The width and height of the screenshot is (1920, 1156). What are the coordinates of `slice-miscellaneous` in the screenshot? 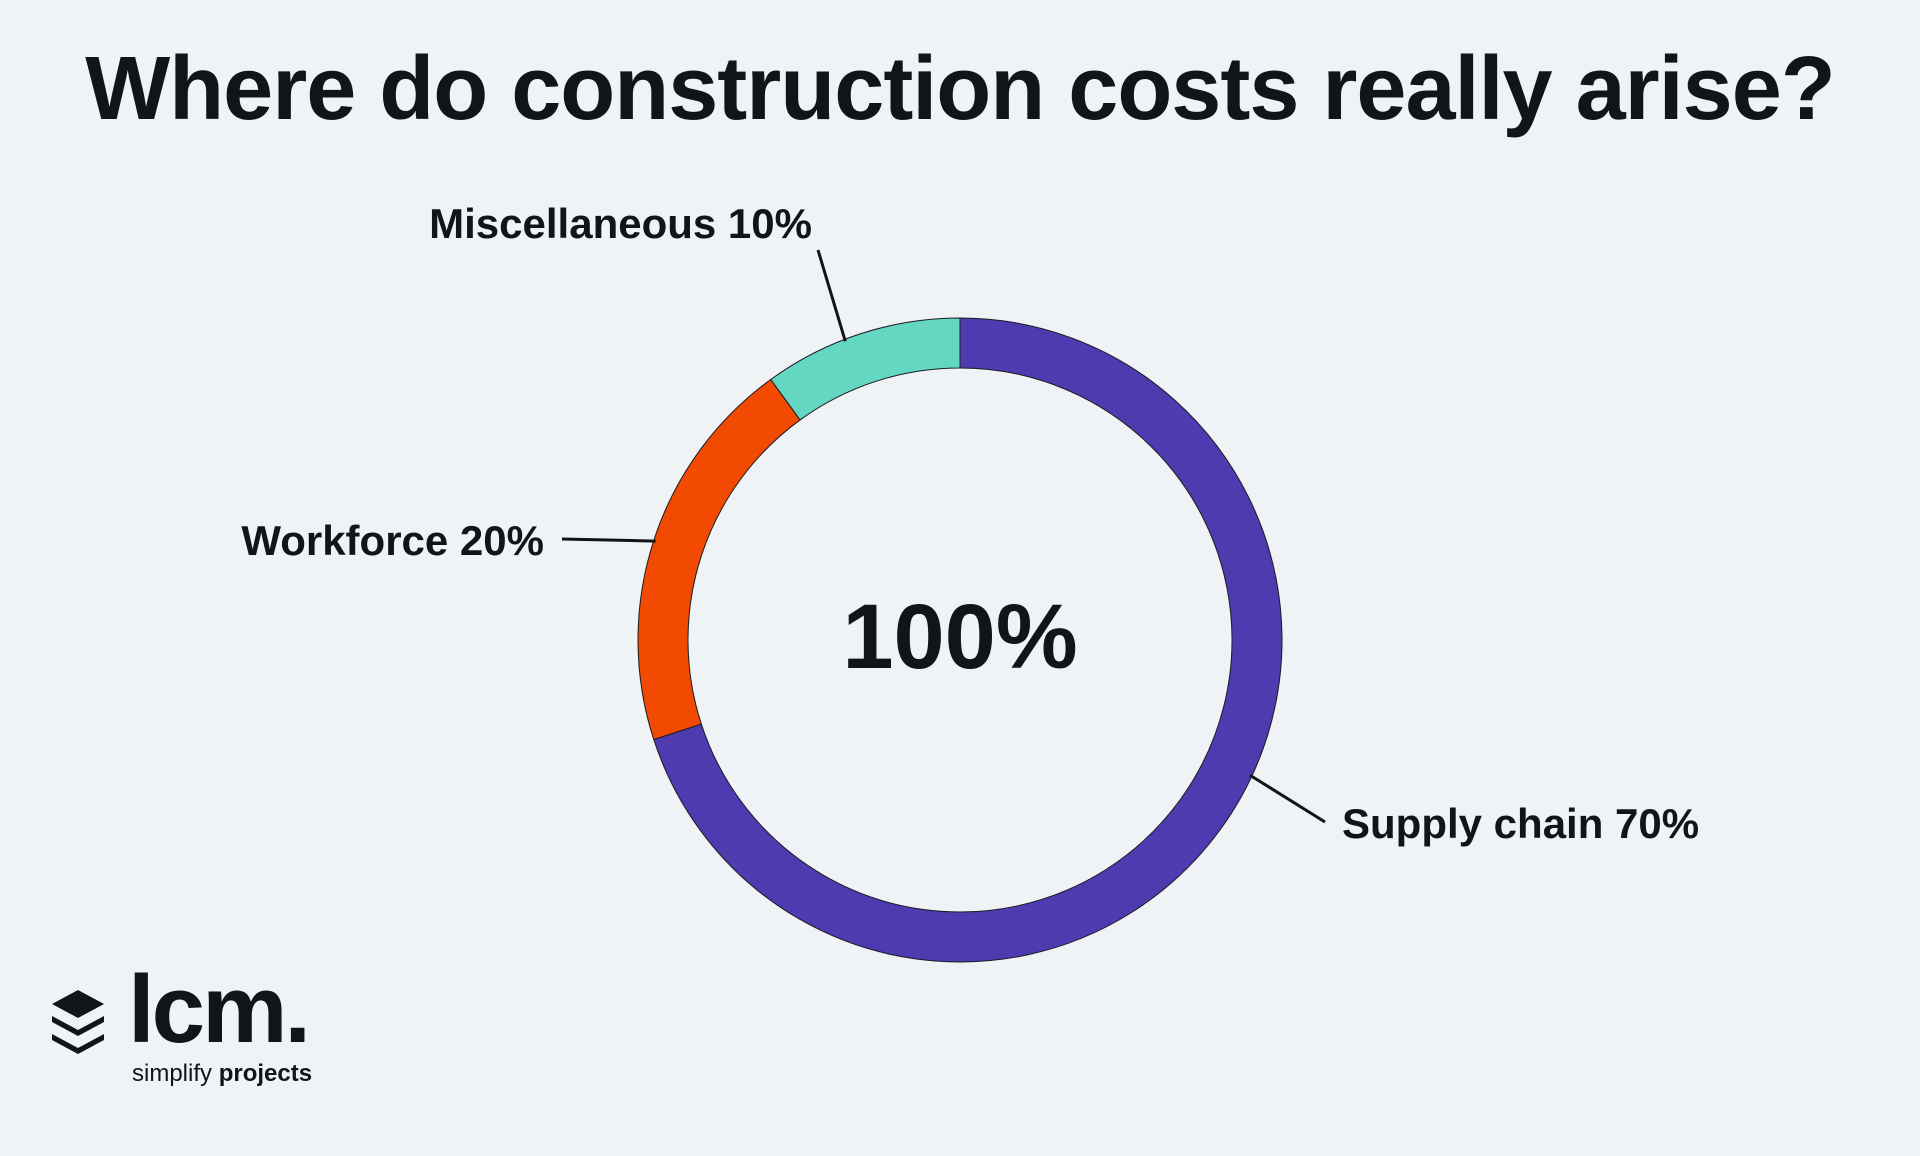 It's located at (865, 369).